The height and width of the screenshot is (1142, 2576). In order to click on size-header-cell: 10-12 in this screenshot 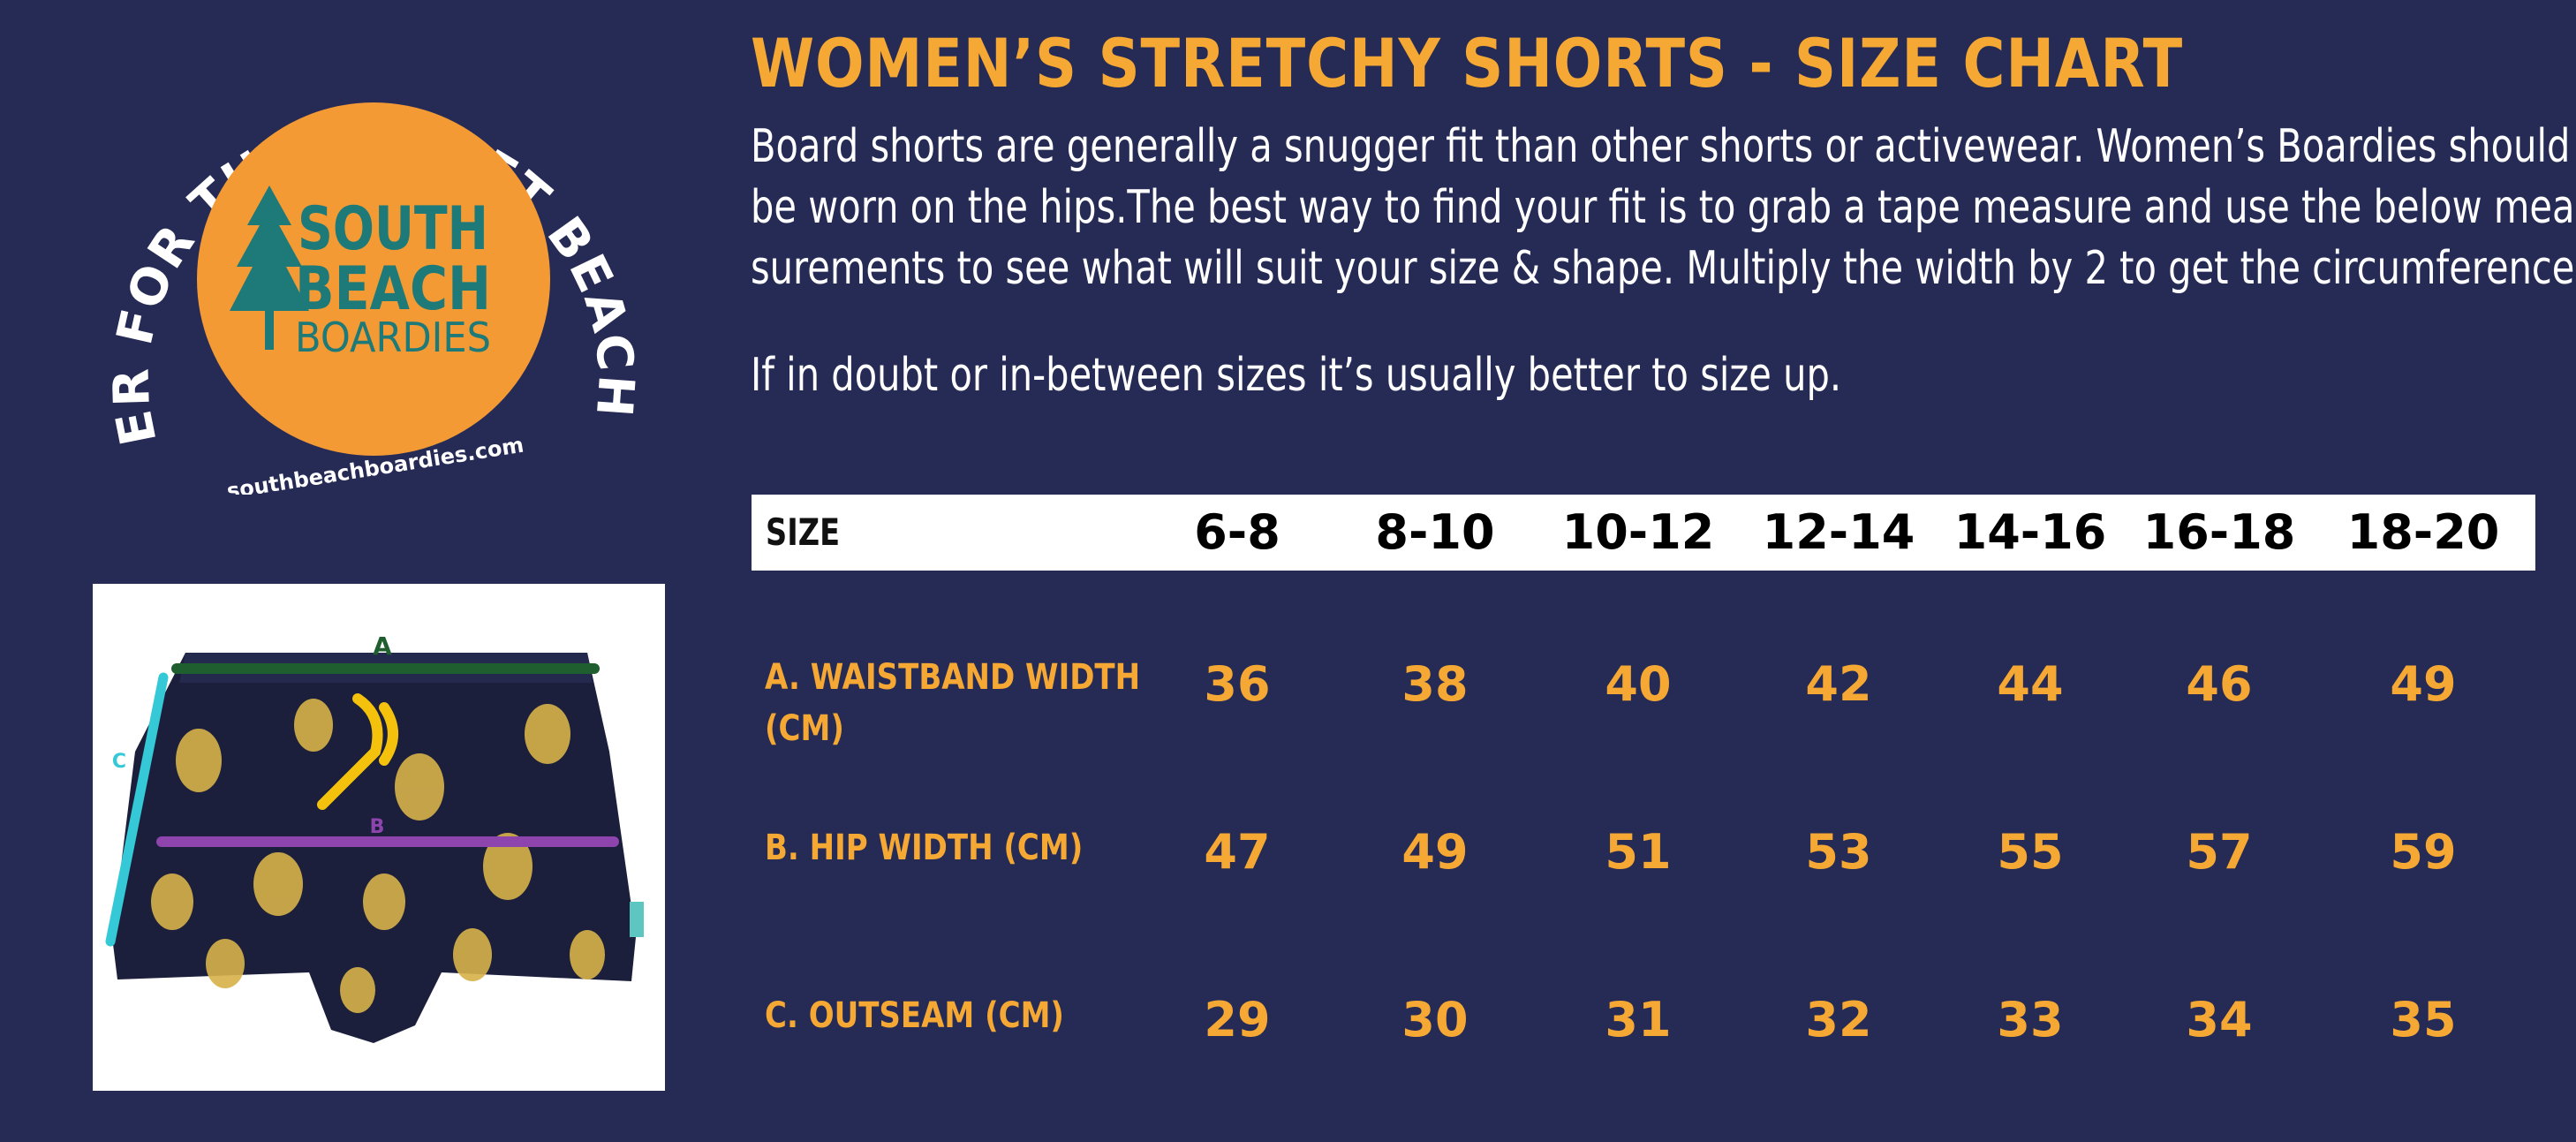, I will do `click(1638, 532)`.